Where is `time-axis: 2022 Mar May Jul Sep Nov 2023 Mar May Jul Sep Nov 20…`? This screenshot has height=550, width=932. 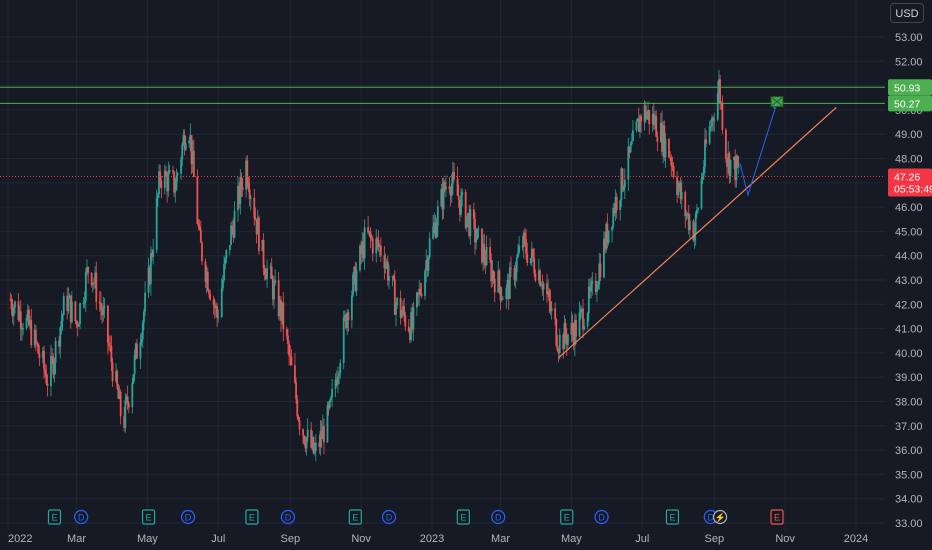 time-axis: 2022 Mar May Jul Sep Nov 2023 Mar May Jul Sep Nov 20… is located at coordinates (438, 539).